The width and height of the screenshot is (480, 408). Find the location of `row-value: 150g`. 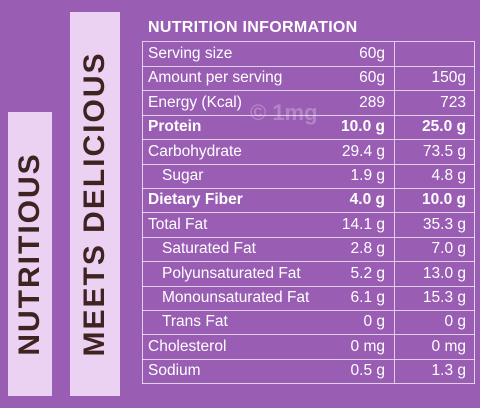

row-value: 150g is located at coordinates (448, 78).